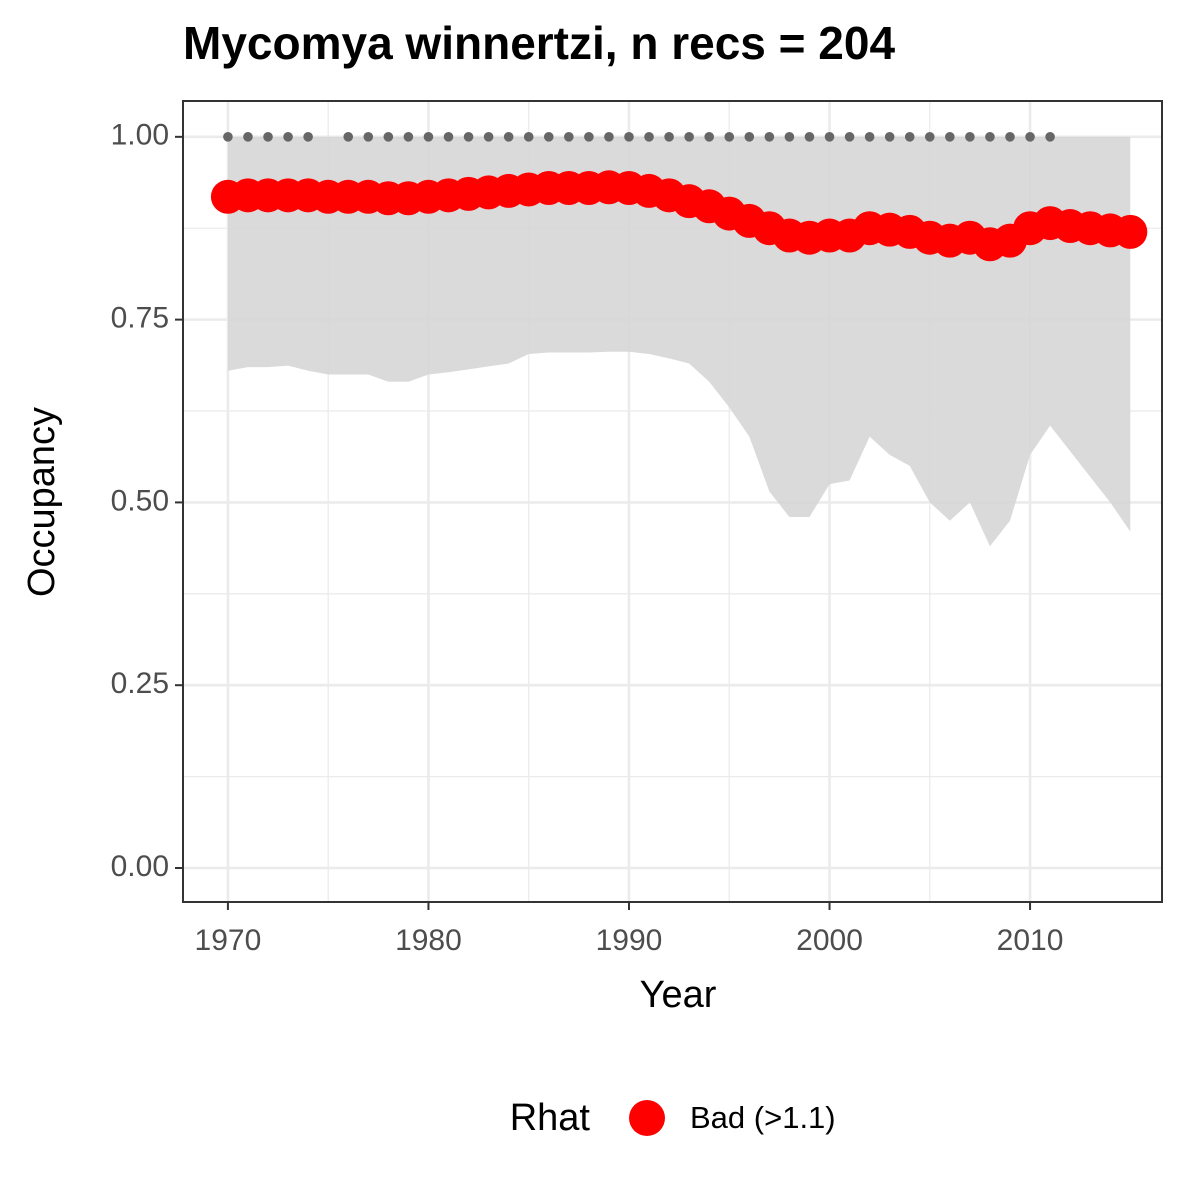  What do you see at coordinates (647, 1118) in the screenshot?
I see `legend-key` at bounding box center [647, 1118].